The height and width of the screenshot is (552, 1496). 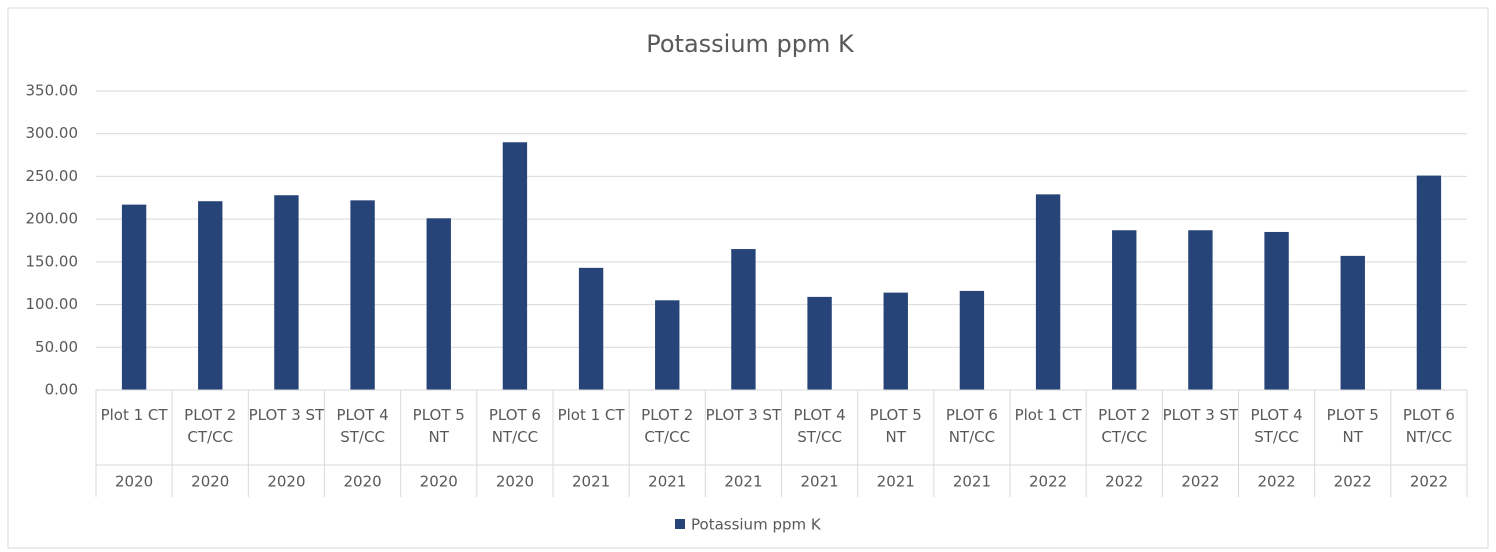 I want to click on y-tick-label: 350.00, so click(x=52, y=91).